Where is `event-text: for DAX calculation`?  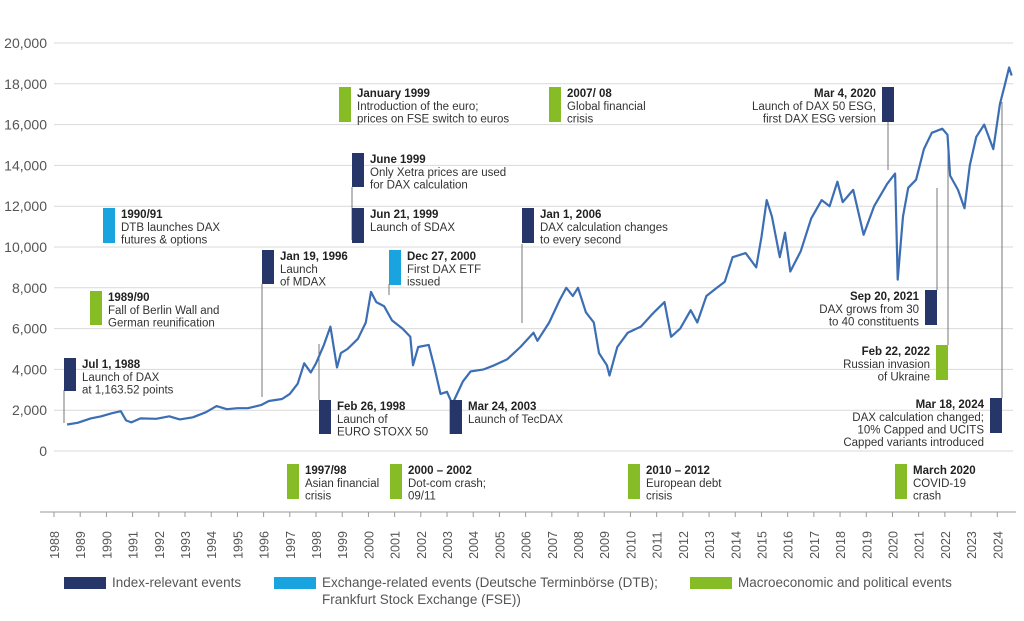
event-text: for DAX calculation is located at coordinates (419, 186).